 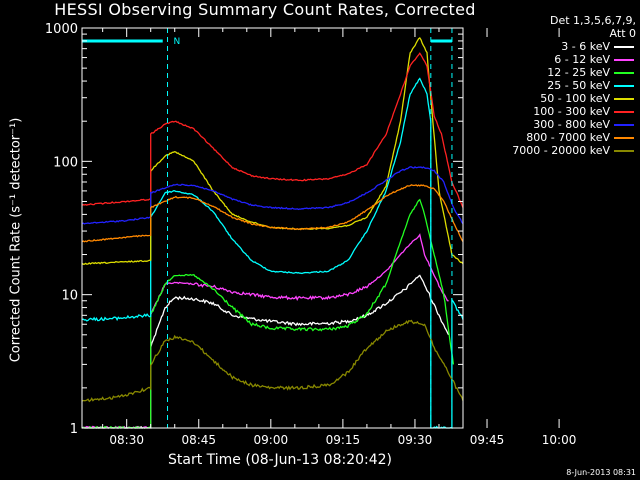 I want to click on legend-entry: 3 - 6 keV, so click(x=561, y=46).